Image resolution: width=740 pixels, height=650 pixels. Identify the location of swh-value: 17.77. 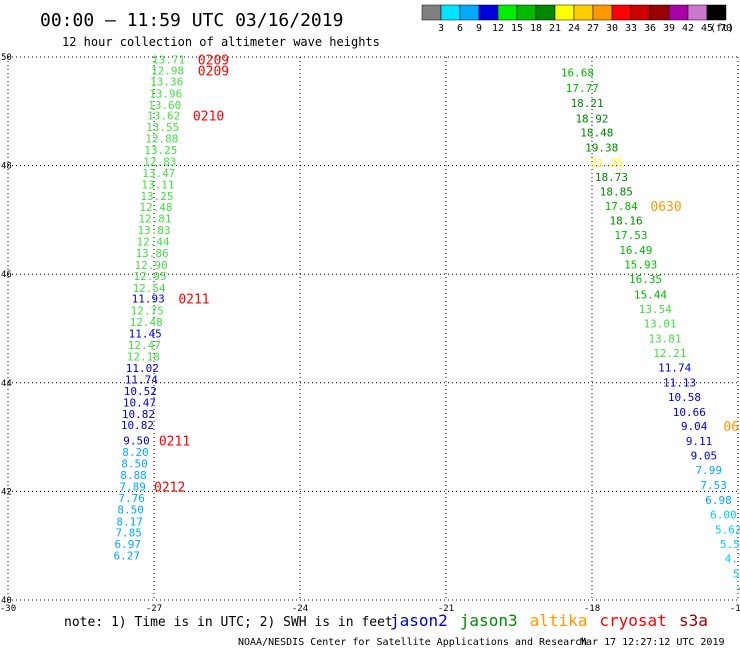
(582, 88).